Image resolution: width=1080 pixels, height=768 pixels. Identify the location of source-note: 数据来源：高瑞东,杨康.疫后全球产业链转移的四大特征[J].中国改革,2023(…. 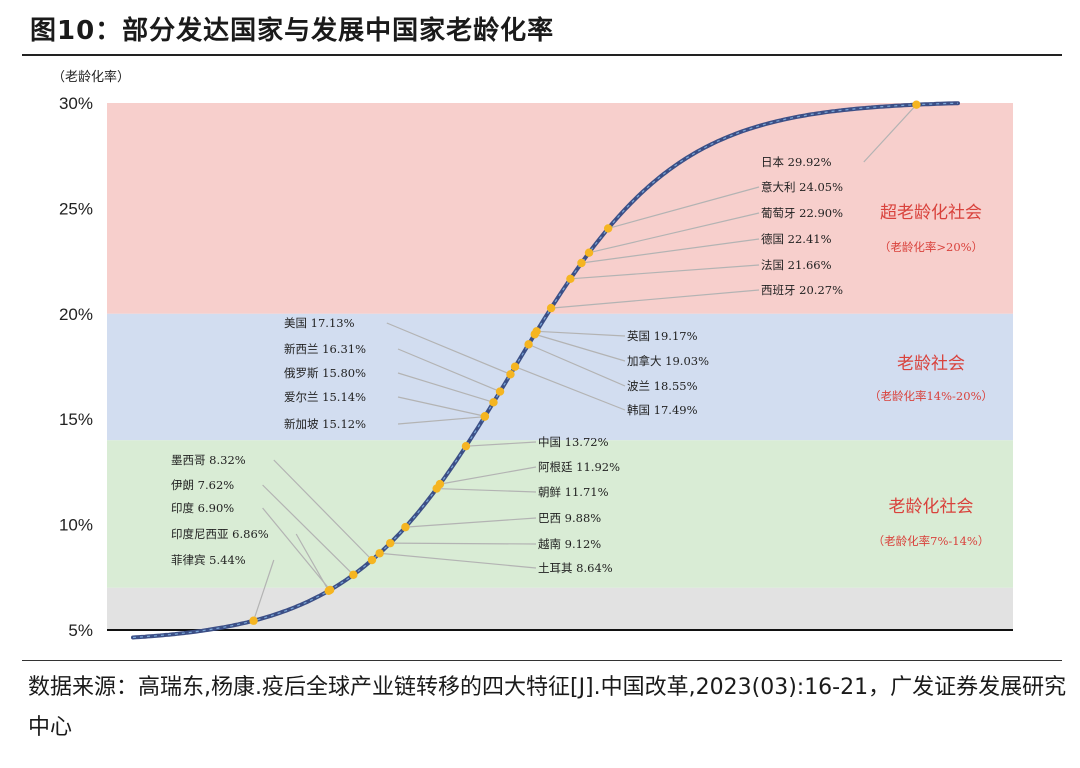
(547, 707).